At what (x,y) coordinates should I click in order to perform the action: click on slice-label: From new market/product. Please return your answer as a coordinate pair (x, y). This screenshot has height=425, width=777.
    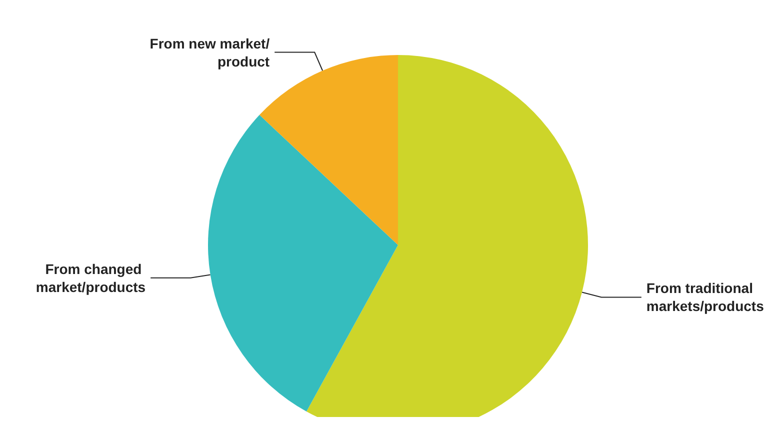
    Looking at the image, I should click on (210, 52).